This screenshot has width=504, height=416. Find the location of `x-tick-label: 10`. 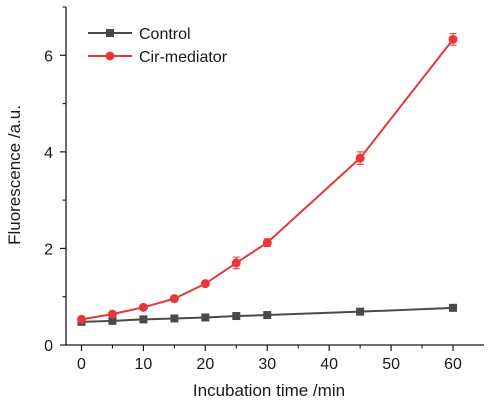

x-tick-label: 10 is located at coordinates (144, 364).